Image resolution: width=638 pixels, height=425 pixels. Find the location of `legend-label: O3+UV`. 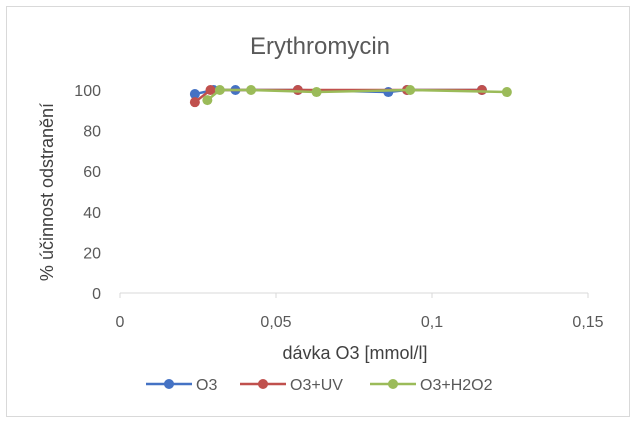

legend-label: O3+UV is located at coordinates (316, 385).